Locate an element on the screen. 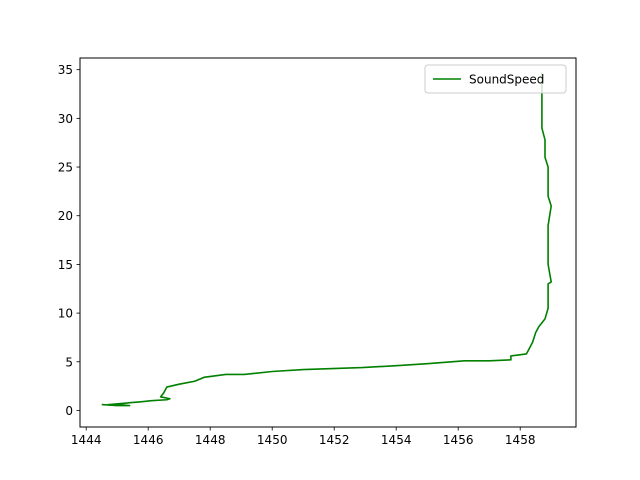 The image size is (640, 480). legend-label: SoundSpeed is located at coordinates (506, 80).